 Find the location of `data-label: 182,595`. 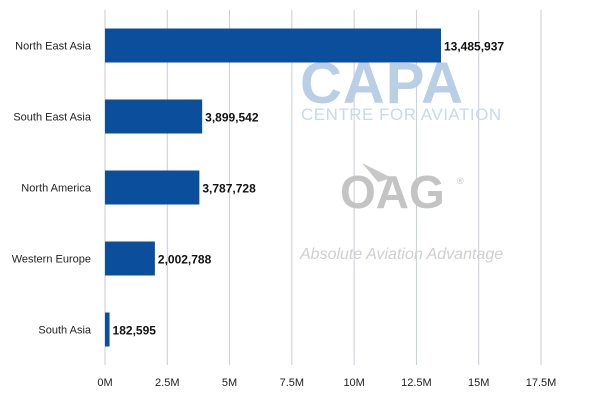

data-label: 182,595 is located at coordinates (135, 331).